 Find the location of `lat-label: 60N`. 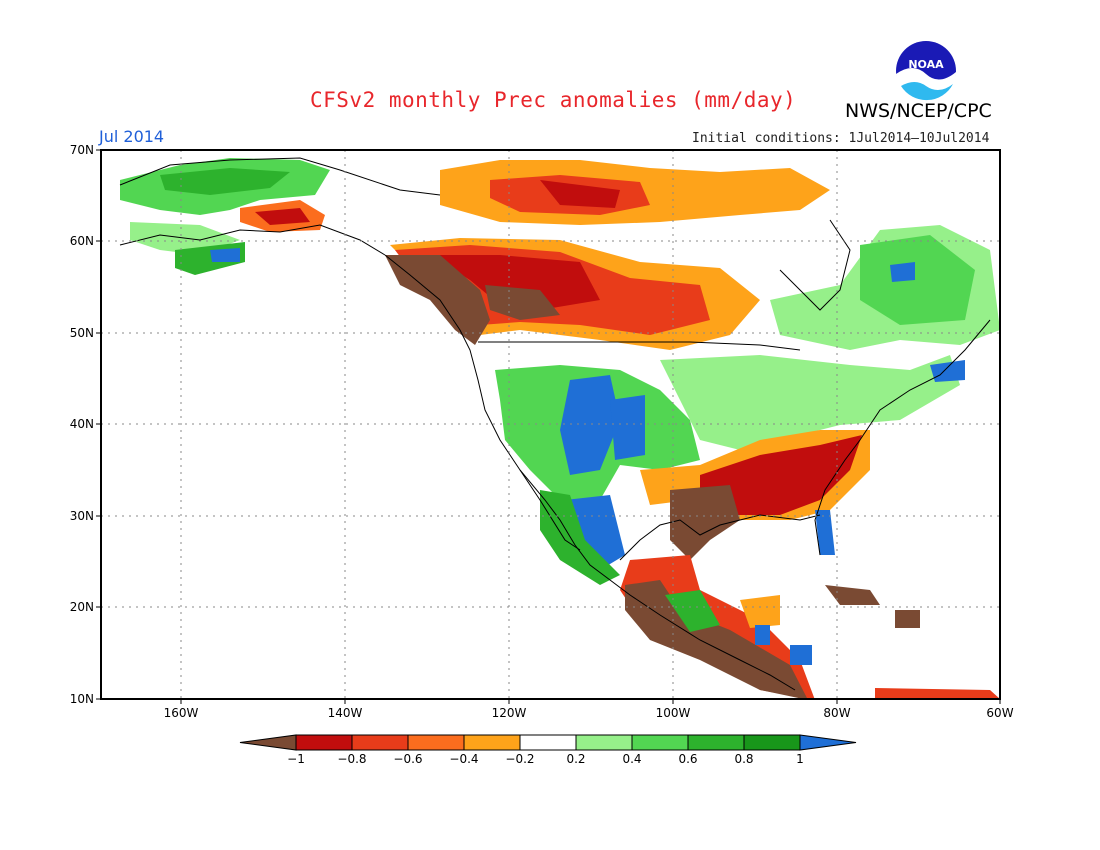

lat-label: 60N is located at coordinates (82, 241).